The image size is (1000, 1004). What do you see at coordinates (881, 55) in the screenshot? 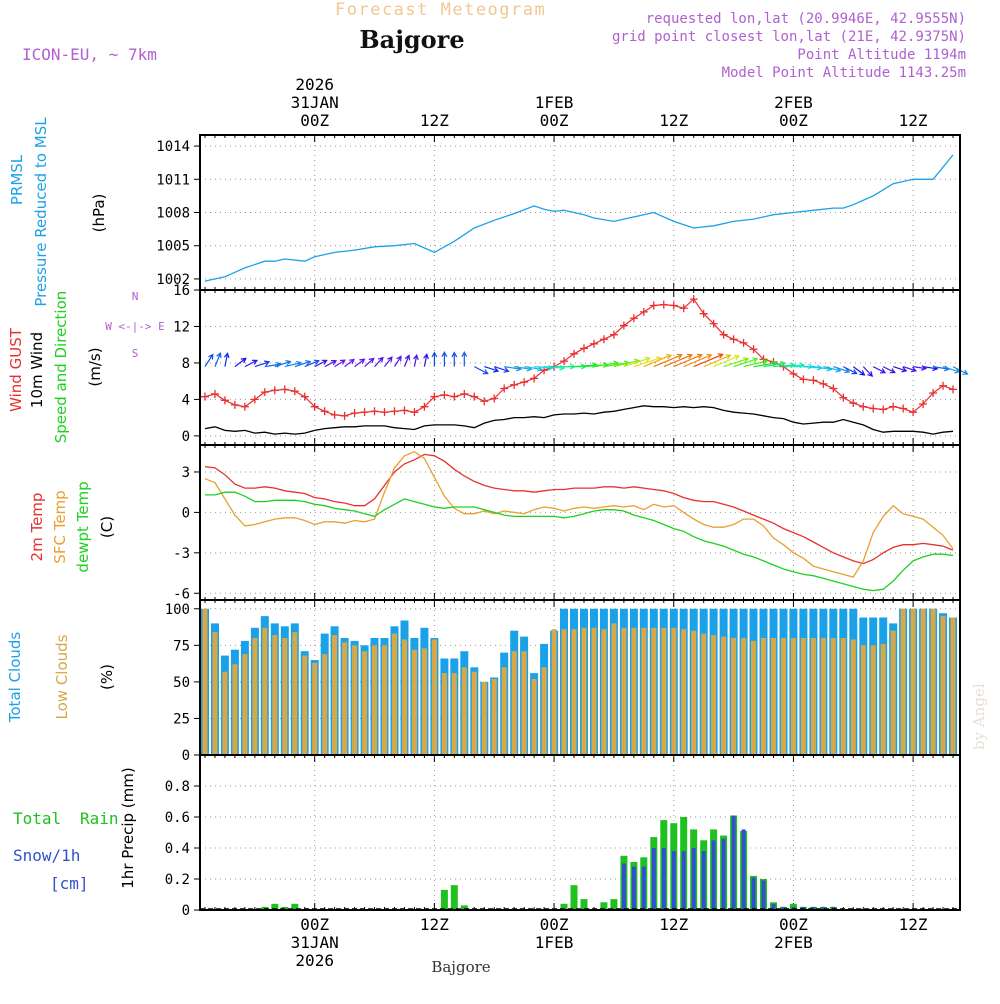
I see `point-altitude: Point Altitude 1194m` at bounding box center [881, 55].